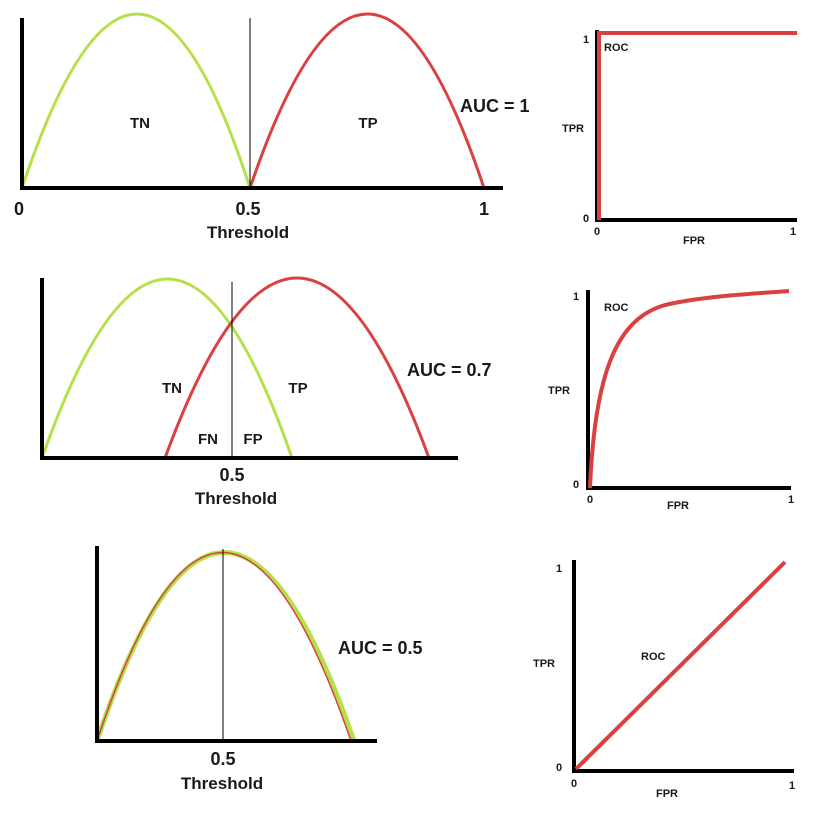  What do you see at coordinates (380, 648) in the screenshot?
I see `auc-label: AUC = 0.5` at bounding box center [380, 648].